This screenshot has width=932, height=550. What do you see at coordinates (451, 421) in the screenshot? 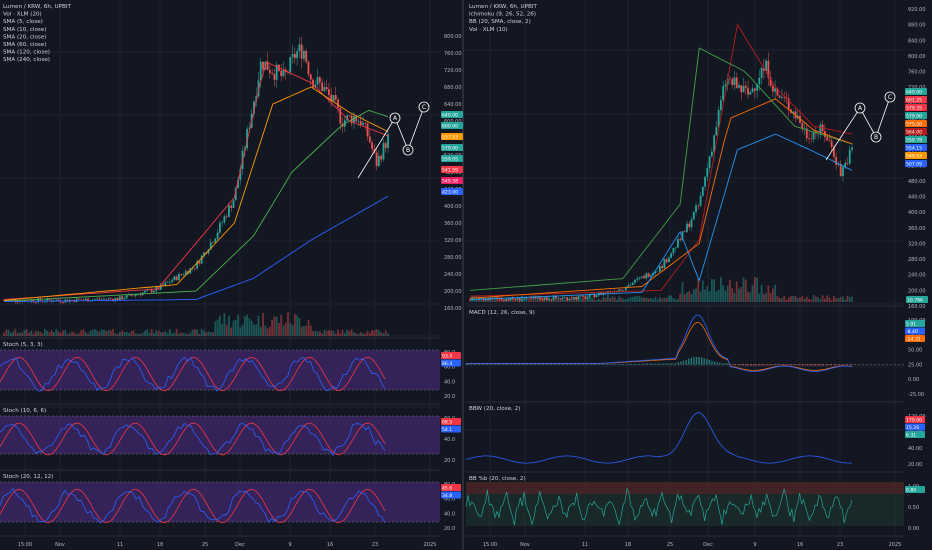
I see `stoch2-value-label-bg` at bounding box center [451, 421].